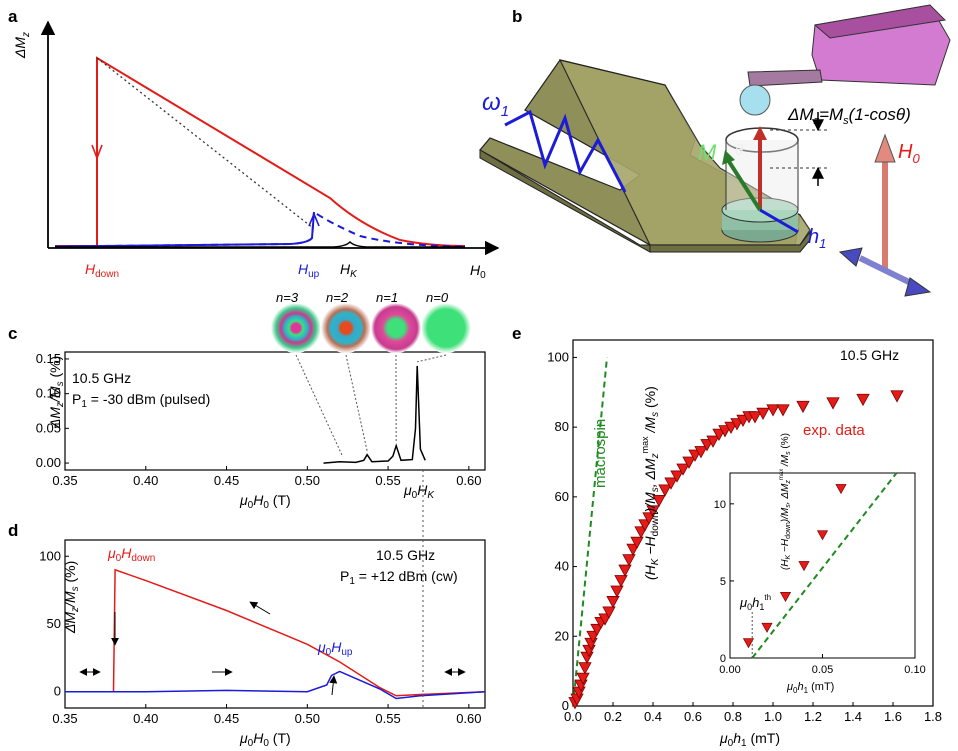  I want to click on panel-e-xtick-label: 1.8, so click(933, 716).